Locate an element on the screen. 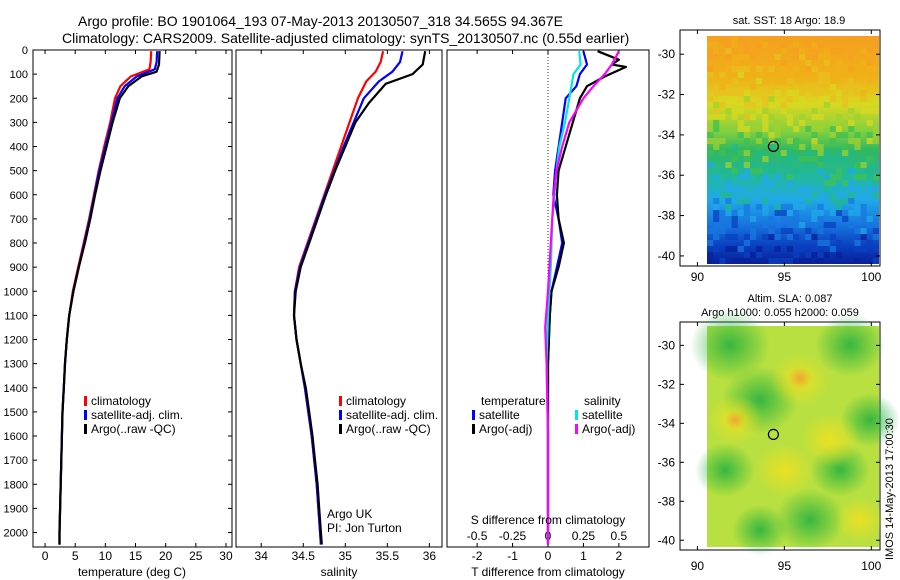 The width and height of the screenshot is (900, 580). depth-tick-label: 100 is located at coordinates (19, 75).